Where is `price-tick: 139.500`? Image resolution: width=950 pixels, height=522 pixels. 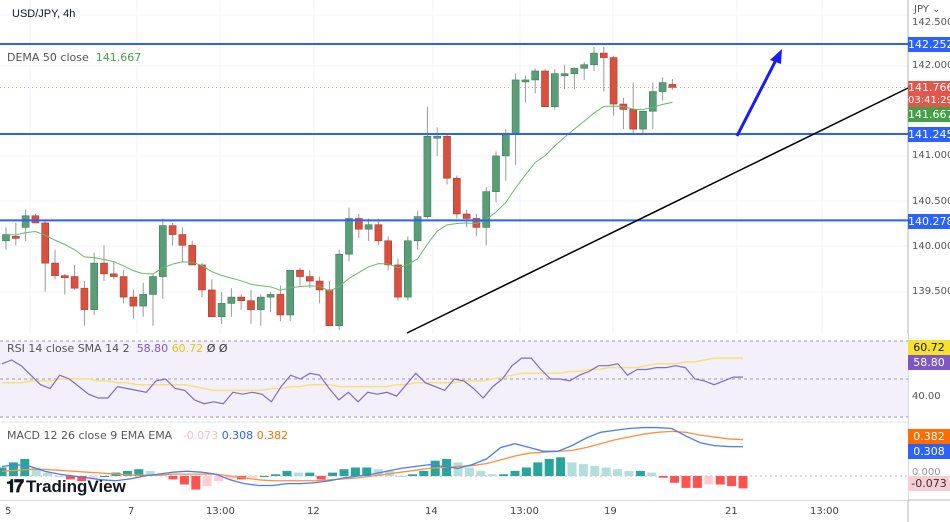
price-tick: 139.500 is located at coordinates (931, 291).